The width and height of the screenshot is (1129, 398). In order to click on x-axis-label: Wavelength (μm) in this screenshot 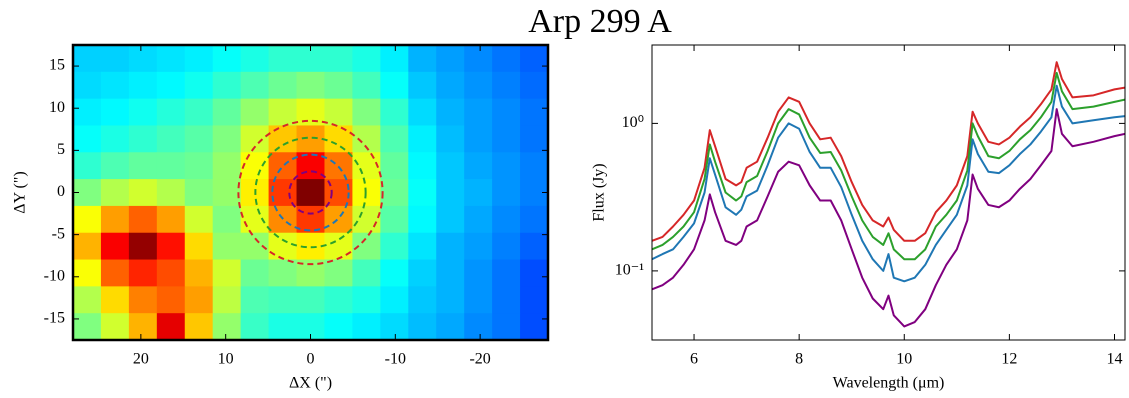, I will do `click(889, 383)`.